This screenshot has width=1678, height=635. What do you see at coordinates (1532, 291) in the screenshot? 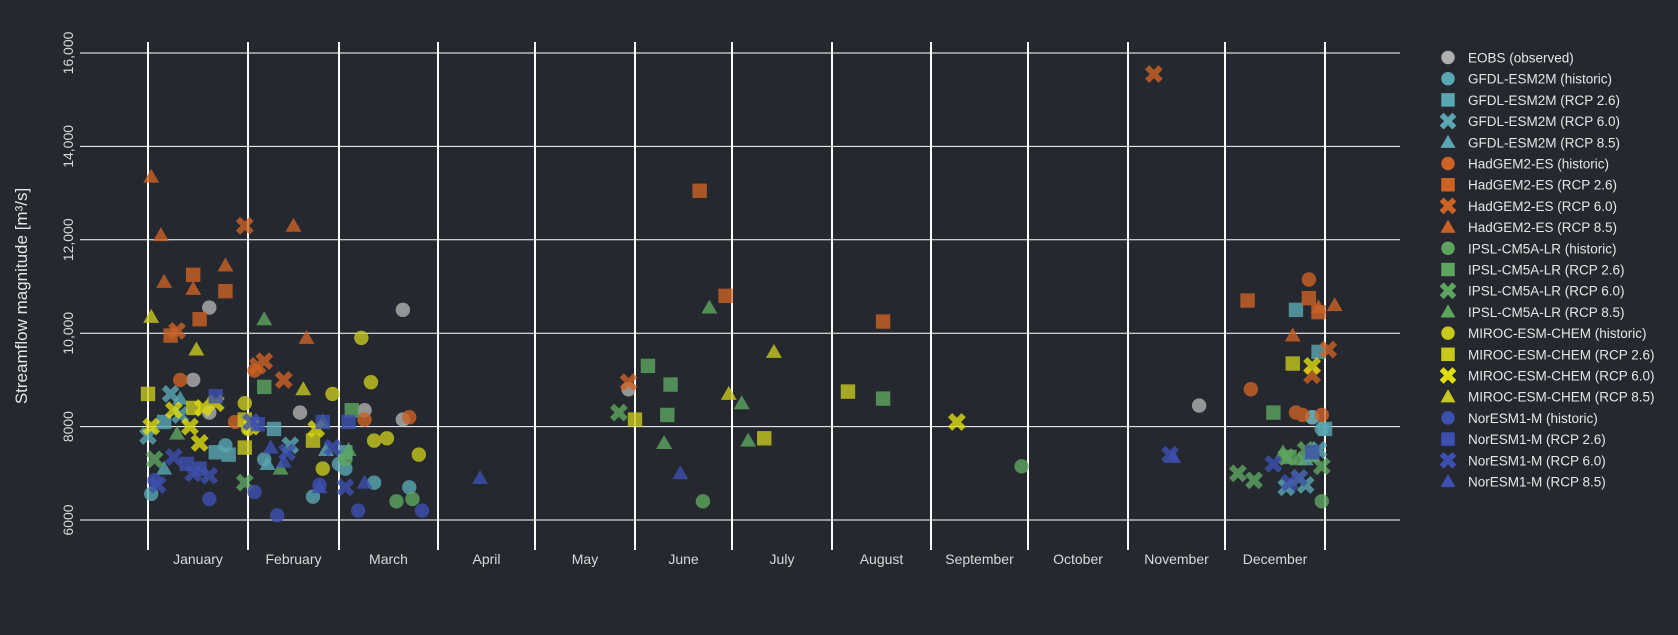
I see `legend-item: IPSL-CM5A-LR (RCP 6.0)` at bounding box center [1532, 291].